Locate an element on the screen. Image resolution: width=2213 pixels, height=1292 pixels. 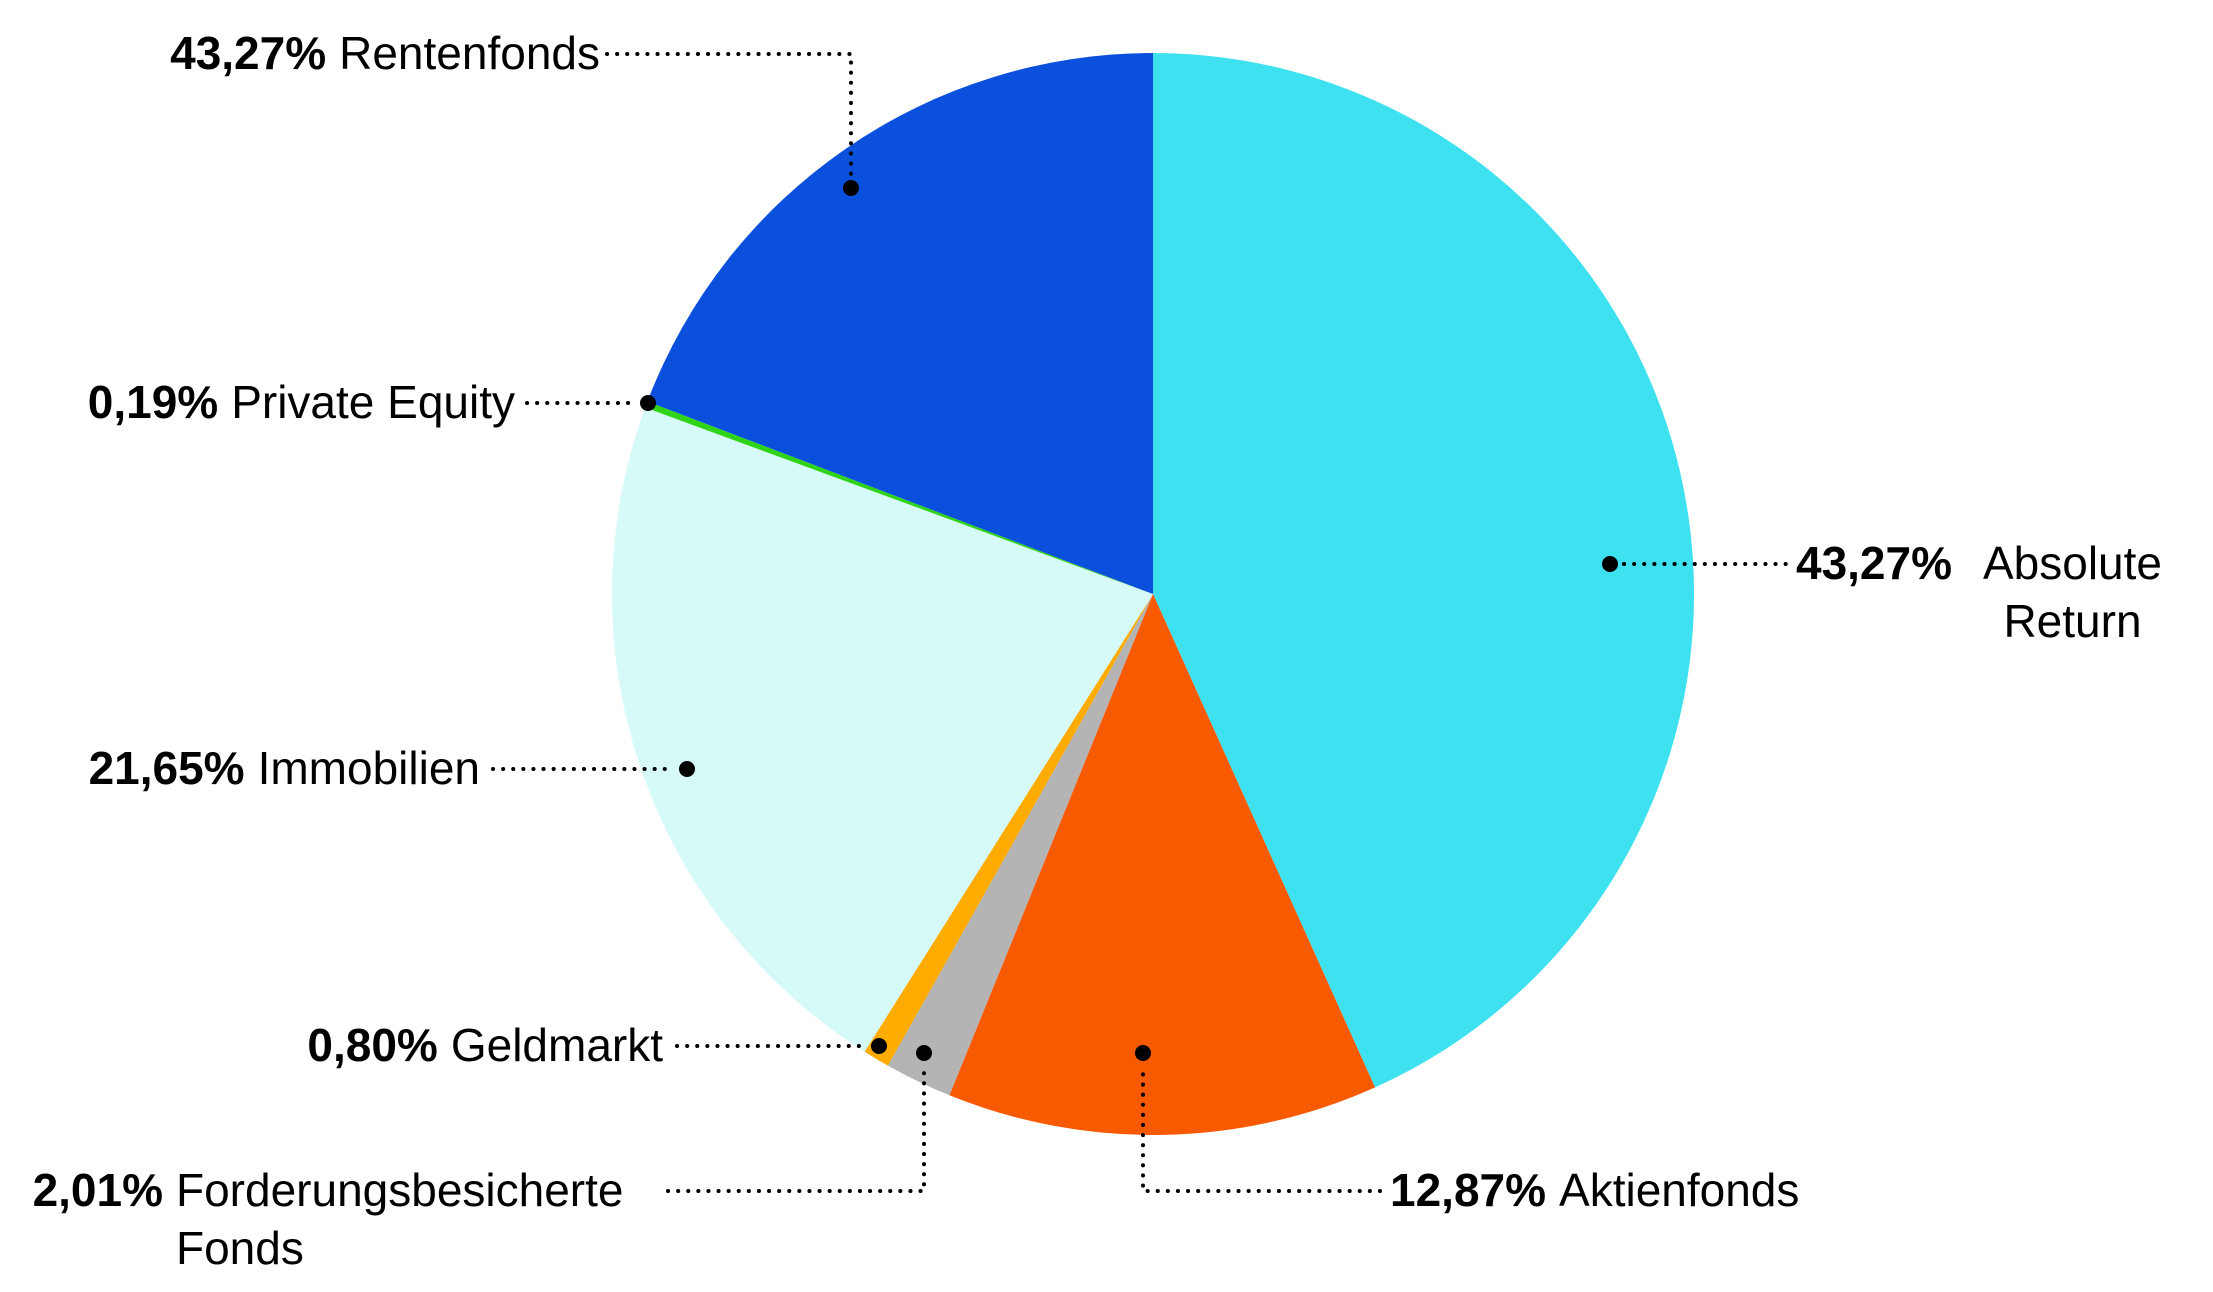
callout-immobilien-percent: 21,65% is located at coordinates (166, 768).